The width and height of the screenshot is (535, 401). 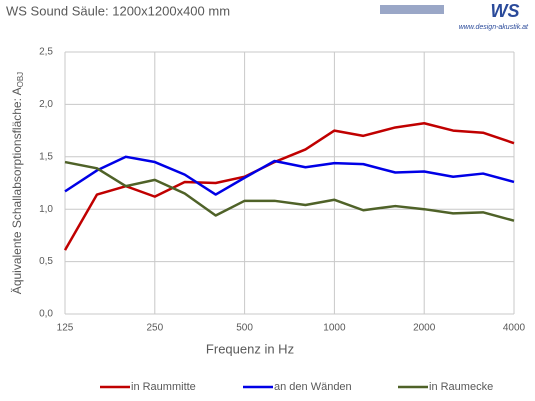 I want to click on y-axis-label-sub: OBJ, so click(x=20, y=80).